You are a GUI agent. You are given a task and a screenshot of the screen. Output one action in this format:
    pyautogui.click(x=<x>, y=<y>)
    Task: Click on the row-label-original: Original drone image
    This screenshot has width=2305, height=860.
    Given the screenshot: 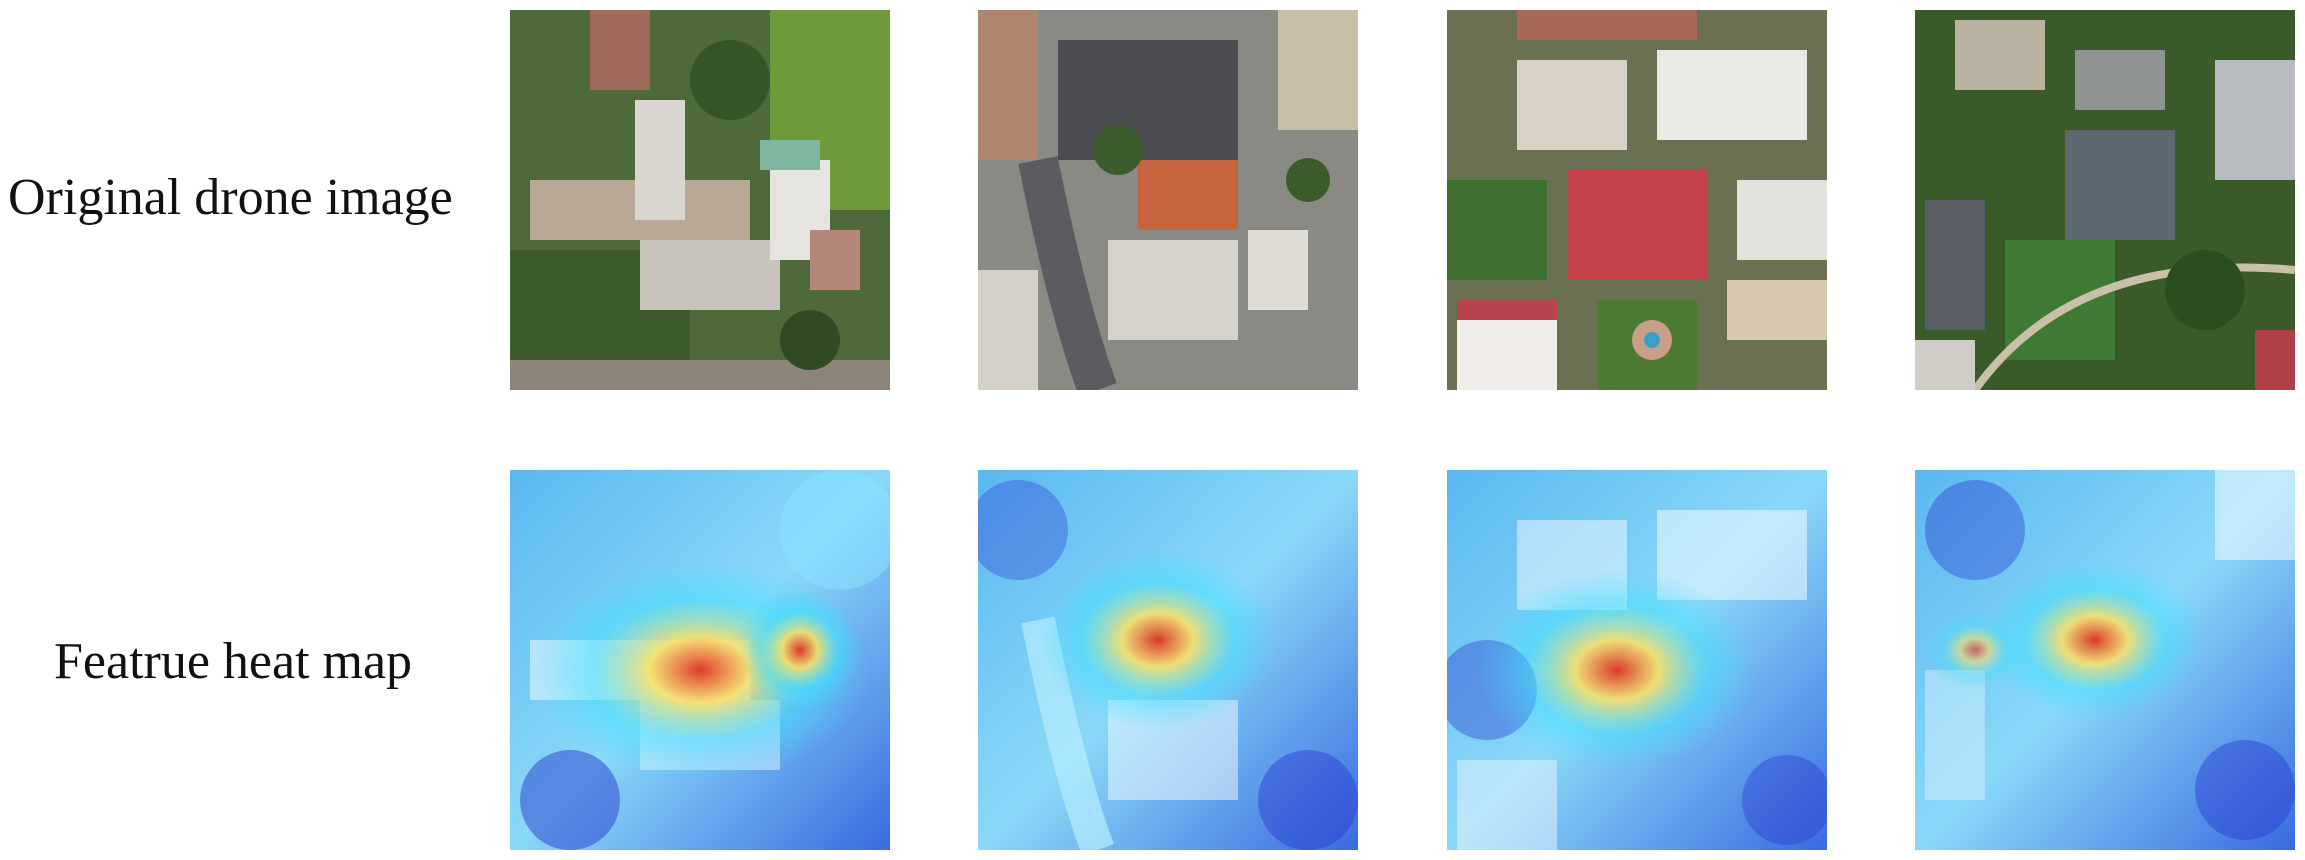 What is the action you would take?
    pyautogui.click(x=230, y=197)
    